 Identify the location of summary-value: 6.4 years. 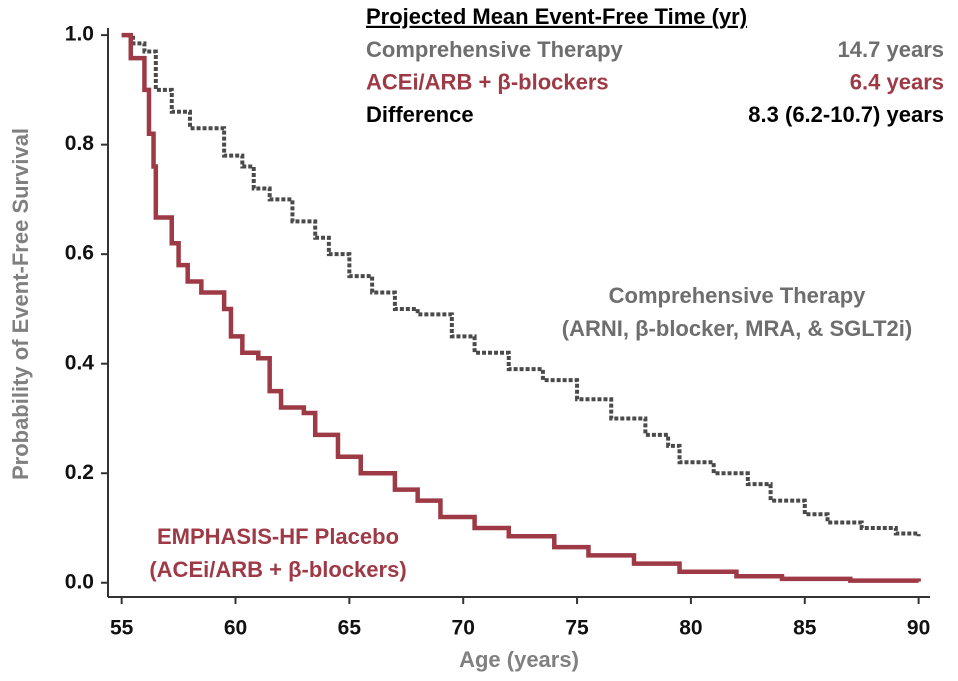
(897, 81).